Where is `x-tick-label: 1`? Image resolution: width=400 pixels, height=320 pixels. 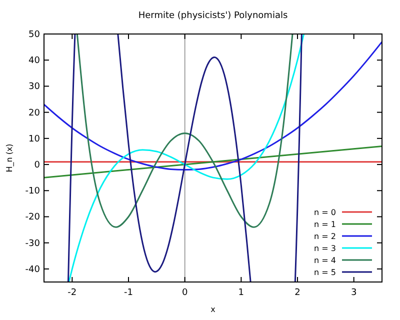
x-tick-label: 1 is located at coordinates (241, 293).